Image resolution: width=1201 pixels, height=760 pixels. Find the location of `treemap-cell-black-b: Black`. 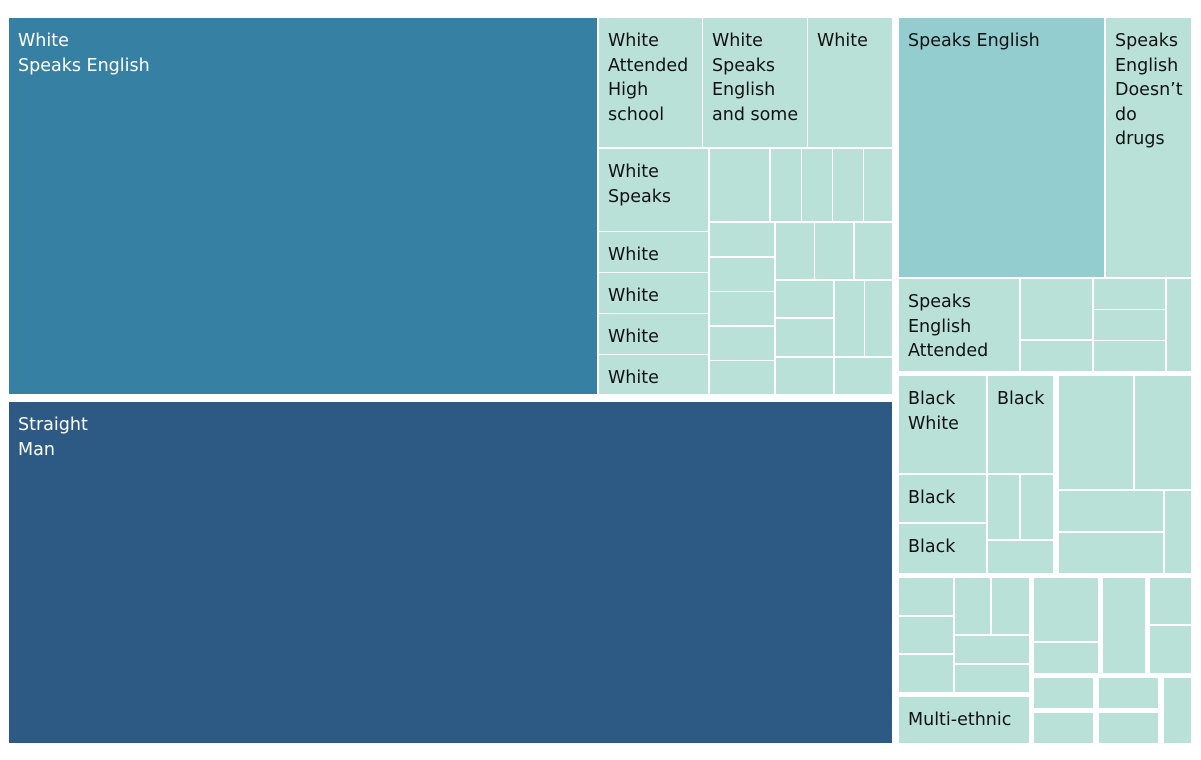

treemap-cell-black-b: Black is located at coordinates (942, 498).